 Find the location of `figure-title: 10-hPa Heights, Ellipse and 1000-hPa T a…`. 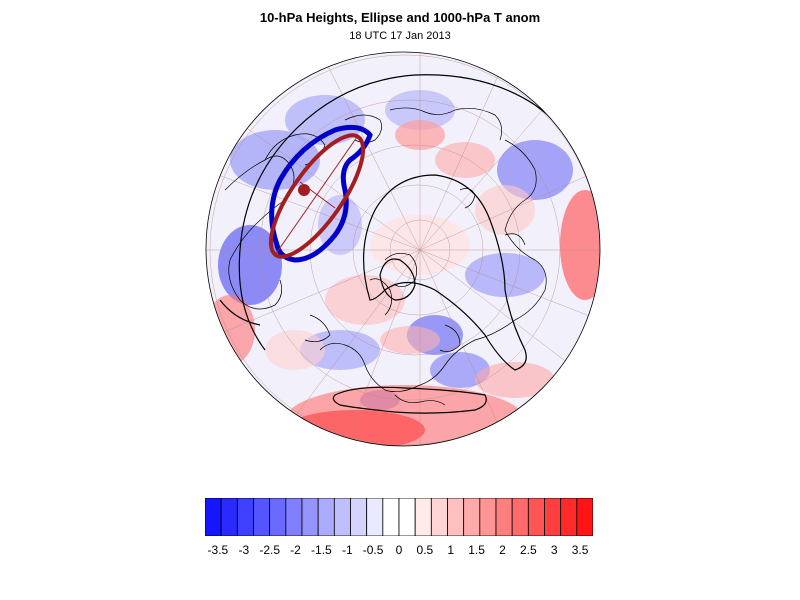

figure-title: 10-hPa Heights, Ellipse and 1000-hPa T a… is located at coordinates (400, 17).